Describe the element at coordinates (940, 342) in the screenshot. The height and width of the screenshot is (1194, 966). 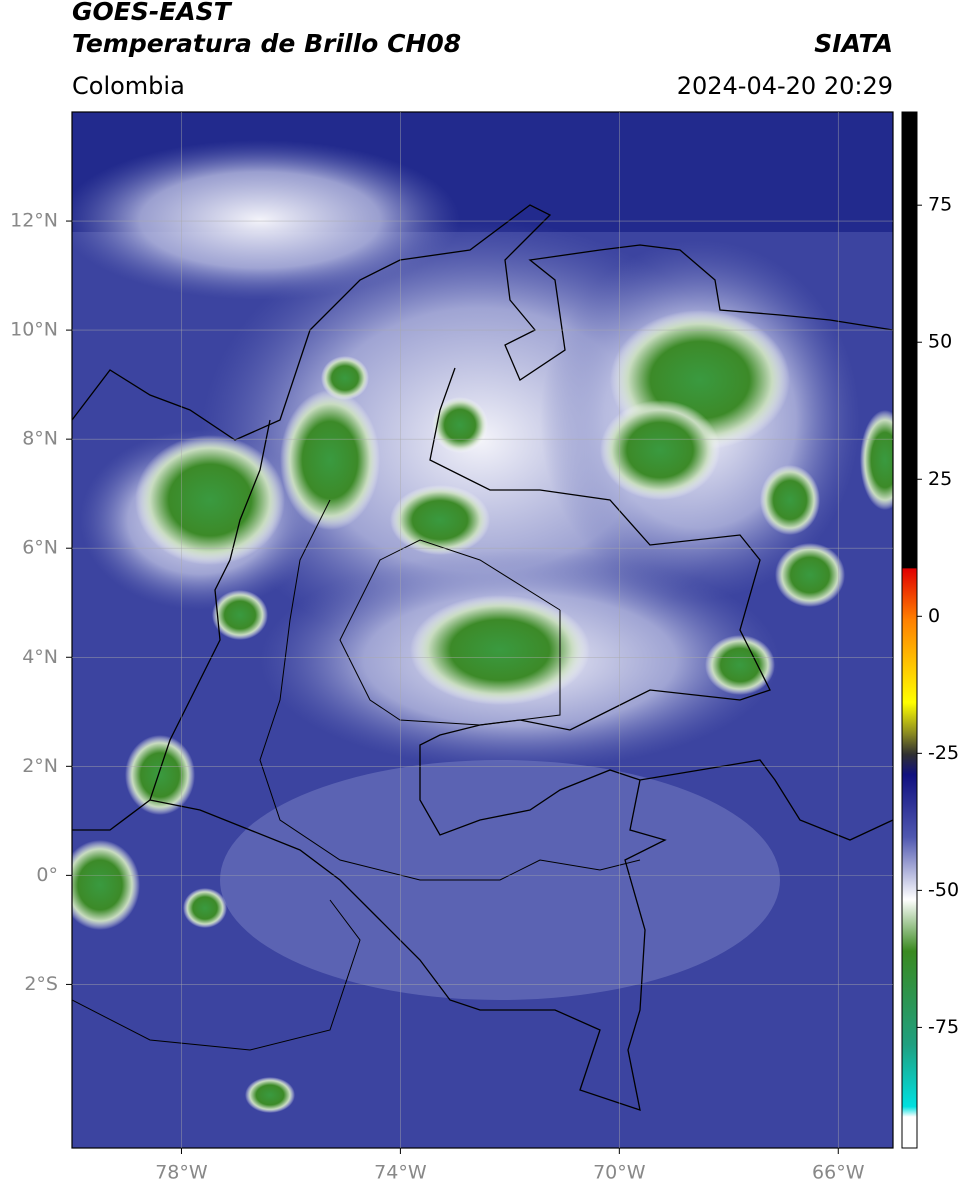
I see `colorbar-tick-label: 50` at that location.